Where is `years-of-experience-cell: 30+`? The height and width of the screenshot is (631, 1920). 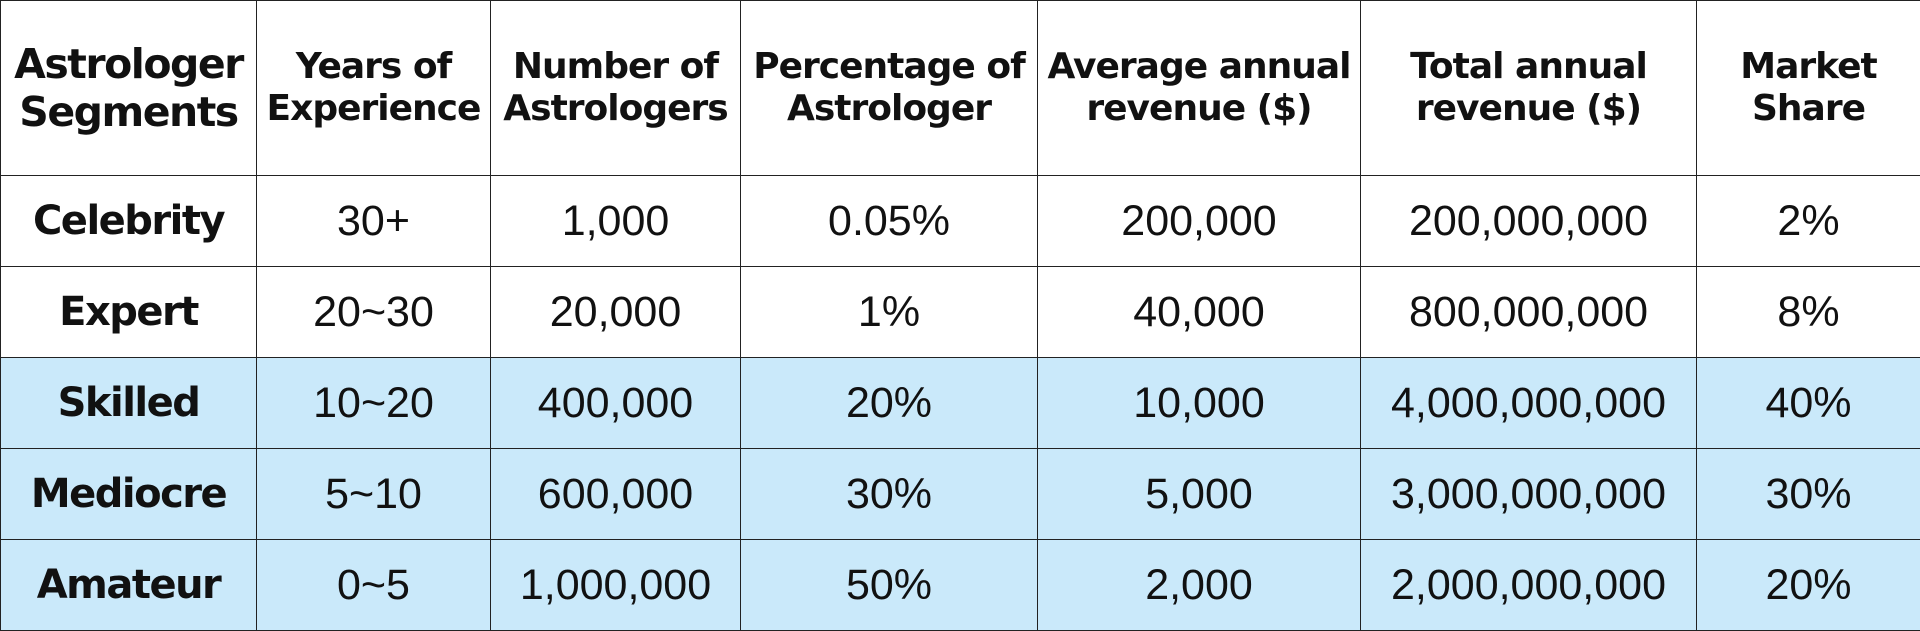 years-of-experience-cell: 30+ is located at coordinates (373, 221).